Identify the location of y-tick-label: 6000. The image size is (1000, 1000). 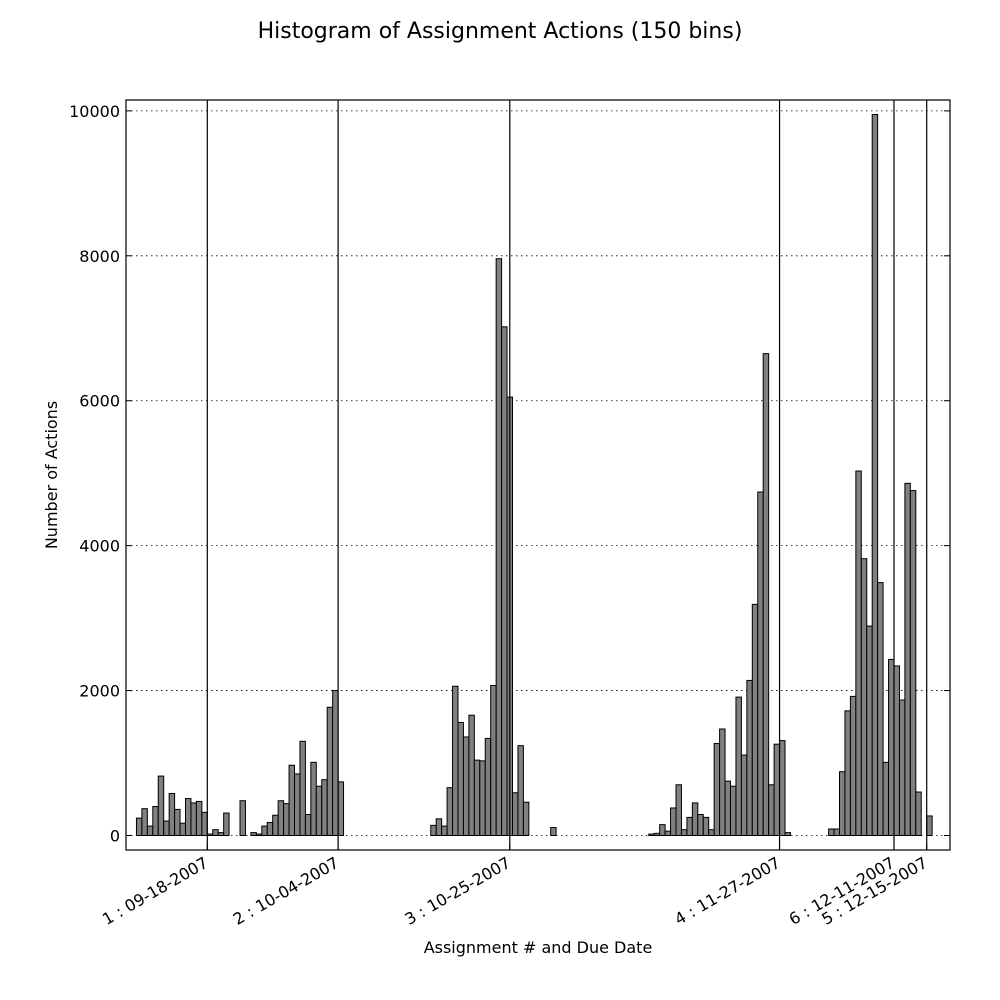
(99, 401).